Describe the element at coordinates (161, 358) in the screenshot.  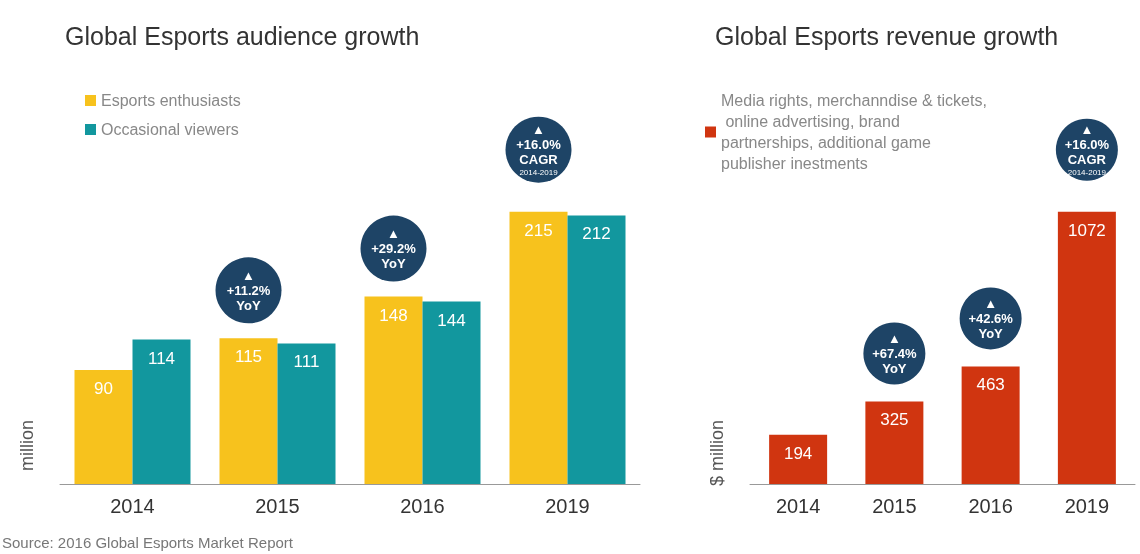
I see `data-label: 114` at that location.